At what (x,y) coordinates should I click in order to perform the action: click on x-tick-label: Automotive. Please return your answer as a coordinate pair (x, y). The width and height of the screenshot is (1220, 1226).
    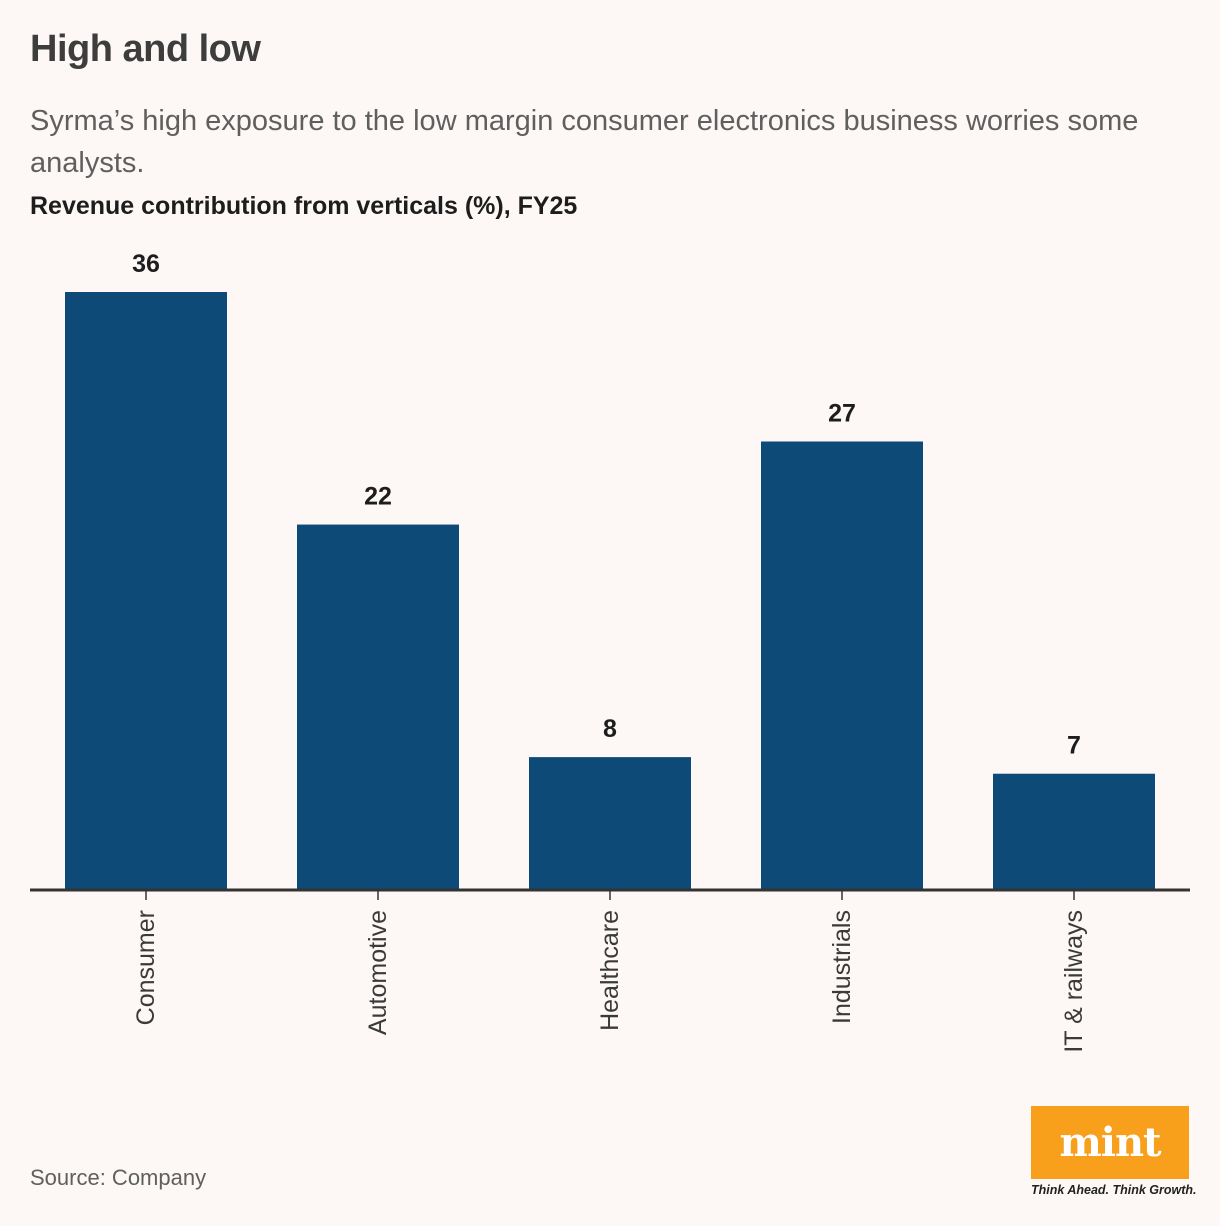
    Looking at the image, I should click on (378, 972).